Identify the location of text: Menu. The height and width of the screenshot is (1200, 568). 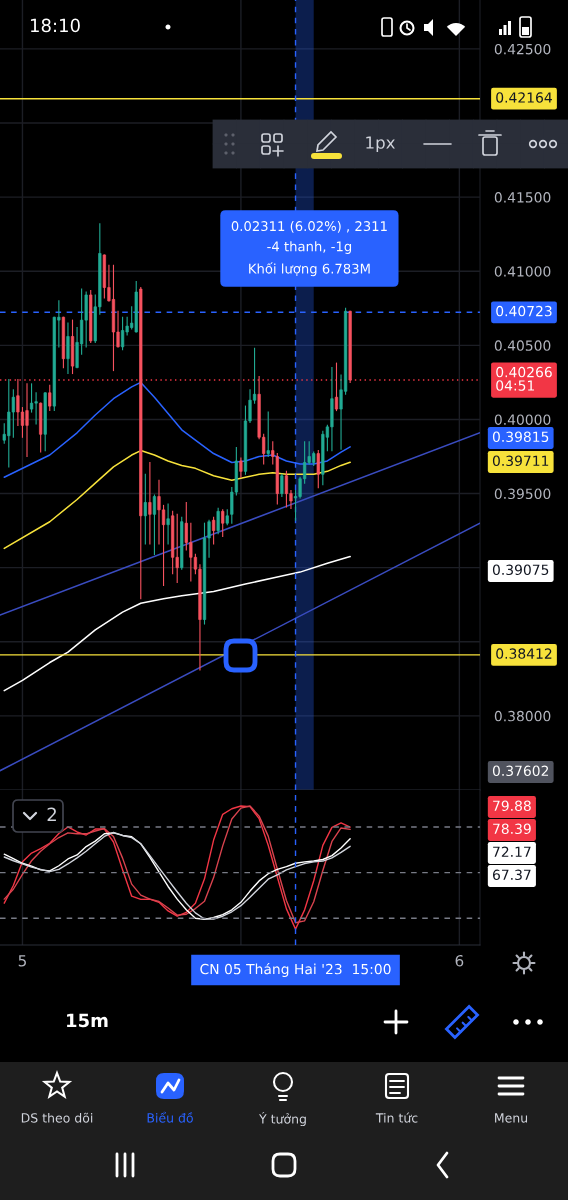
(511, 1118).